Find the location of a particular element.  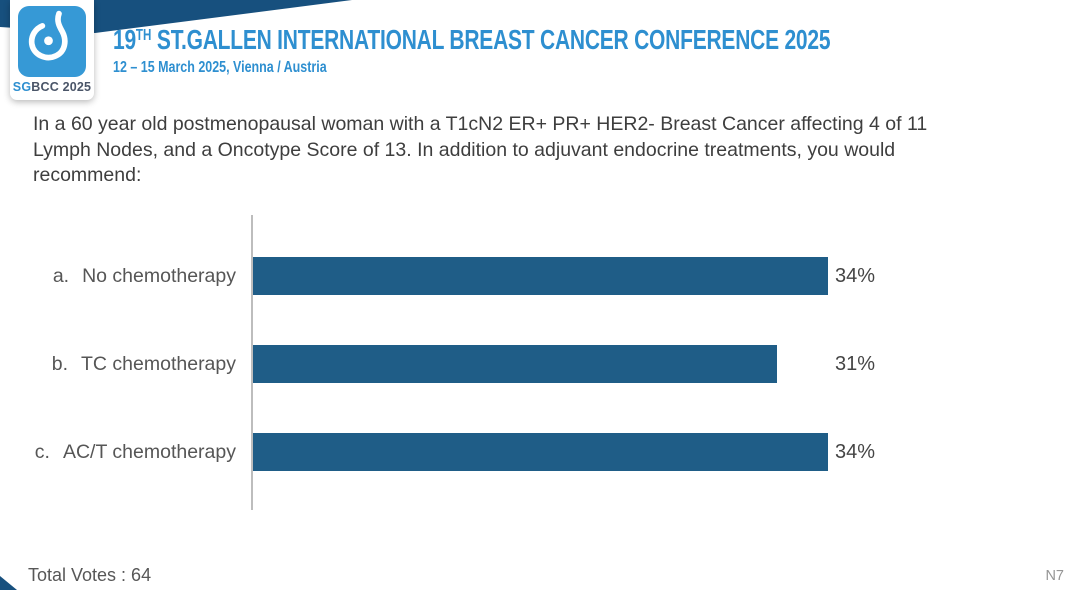

sgbcc-logo-caption: SGBCC 2025 is located at coordinates (52, 87).